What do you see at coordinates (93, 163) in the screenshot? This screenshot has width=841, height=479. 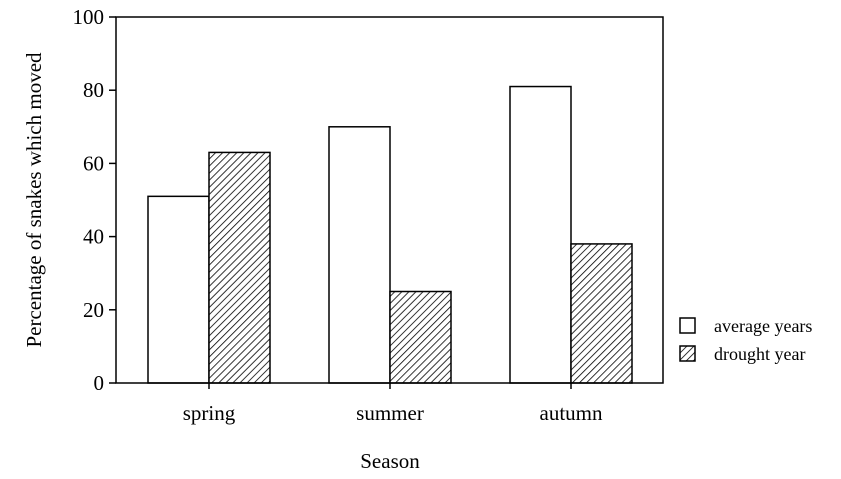 I see `y-tick-label: 60` at bounding box center [93, 163].